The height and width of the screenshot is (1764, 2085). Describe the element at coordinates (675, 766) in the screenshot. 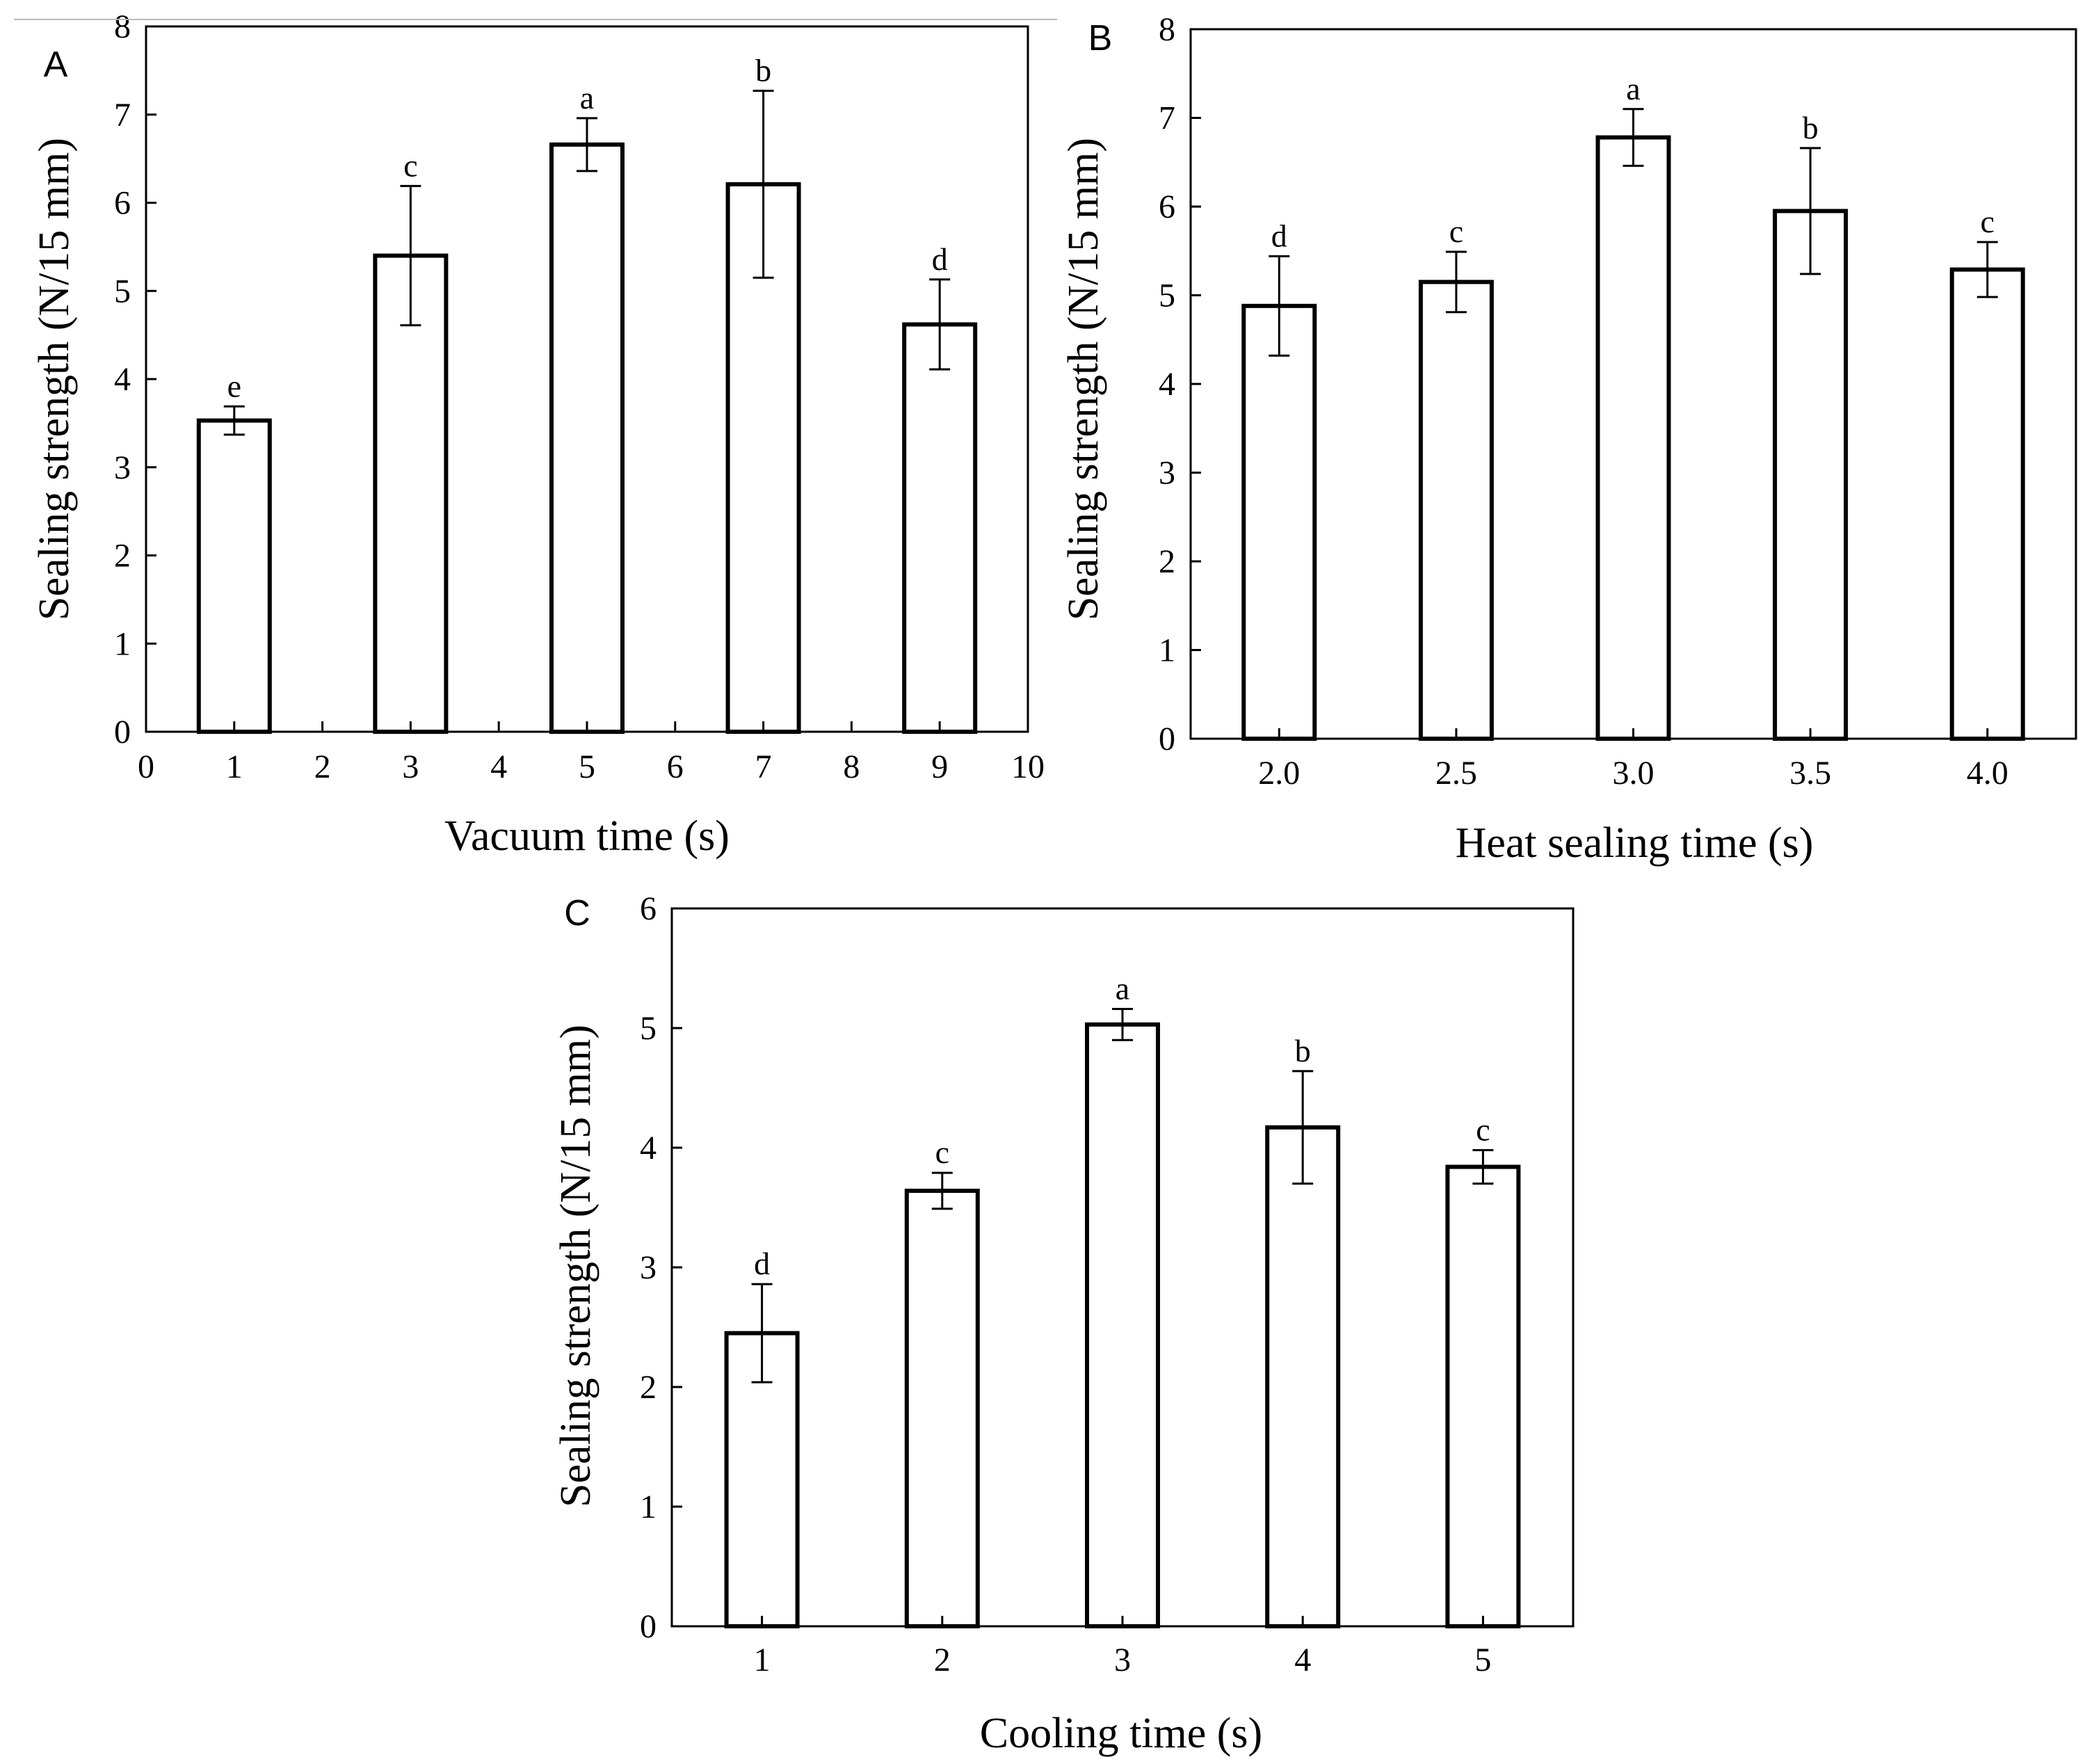

I see `x-tick-label: 6` at that location.